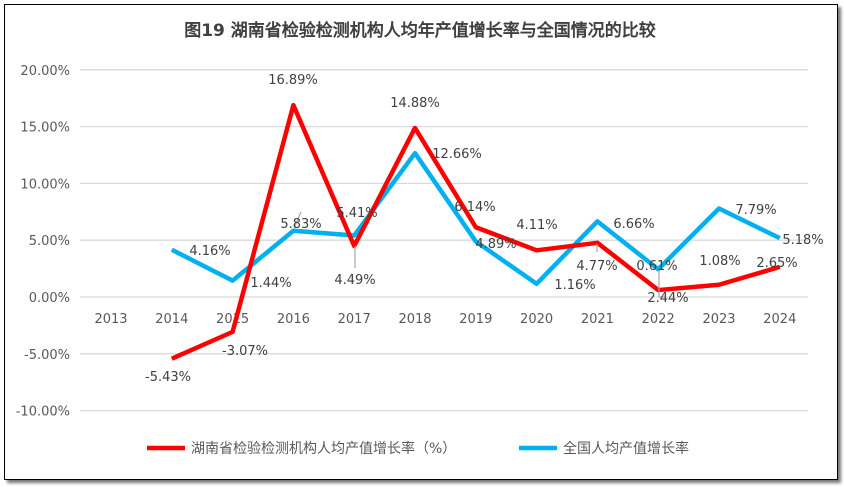 The image size is (844, 487). Describe the element at coordinates (755, 210) in the screenshot. I see `data-label: 7.79%` at that location.